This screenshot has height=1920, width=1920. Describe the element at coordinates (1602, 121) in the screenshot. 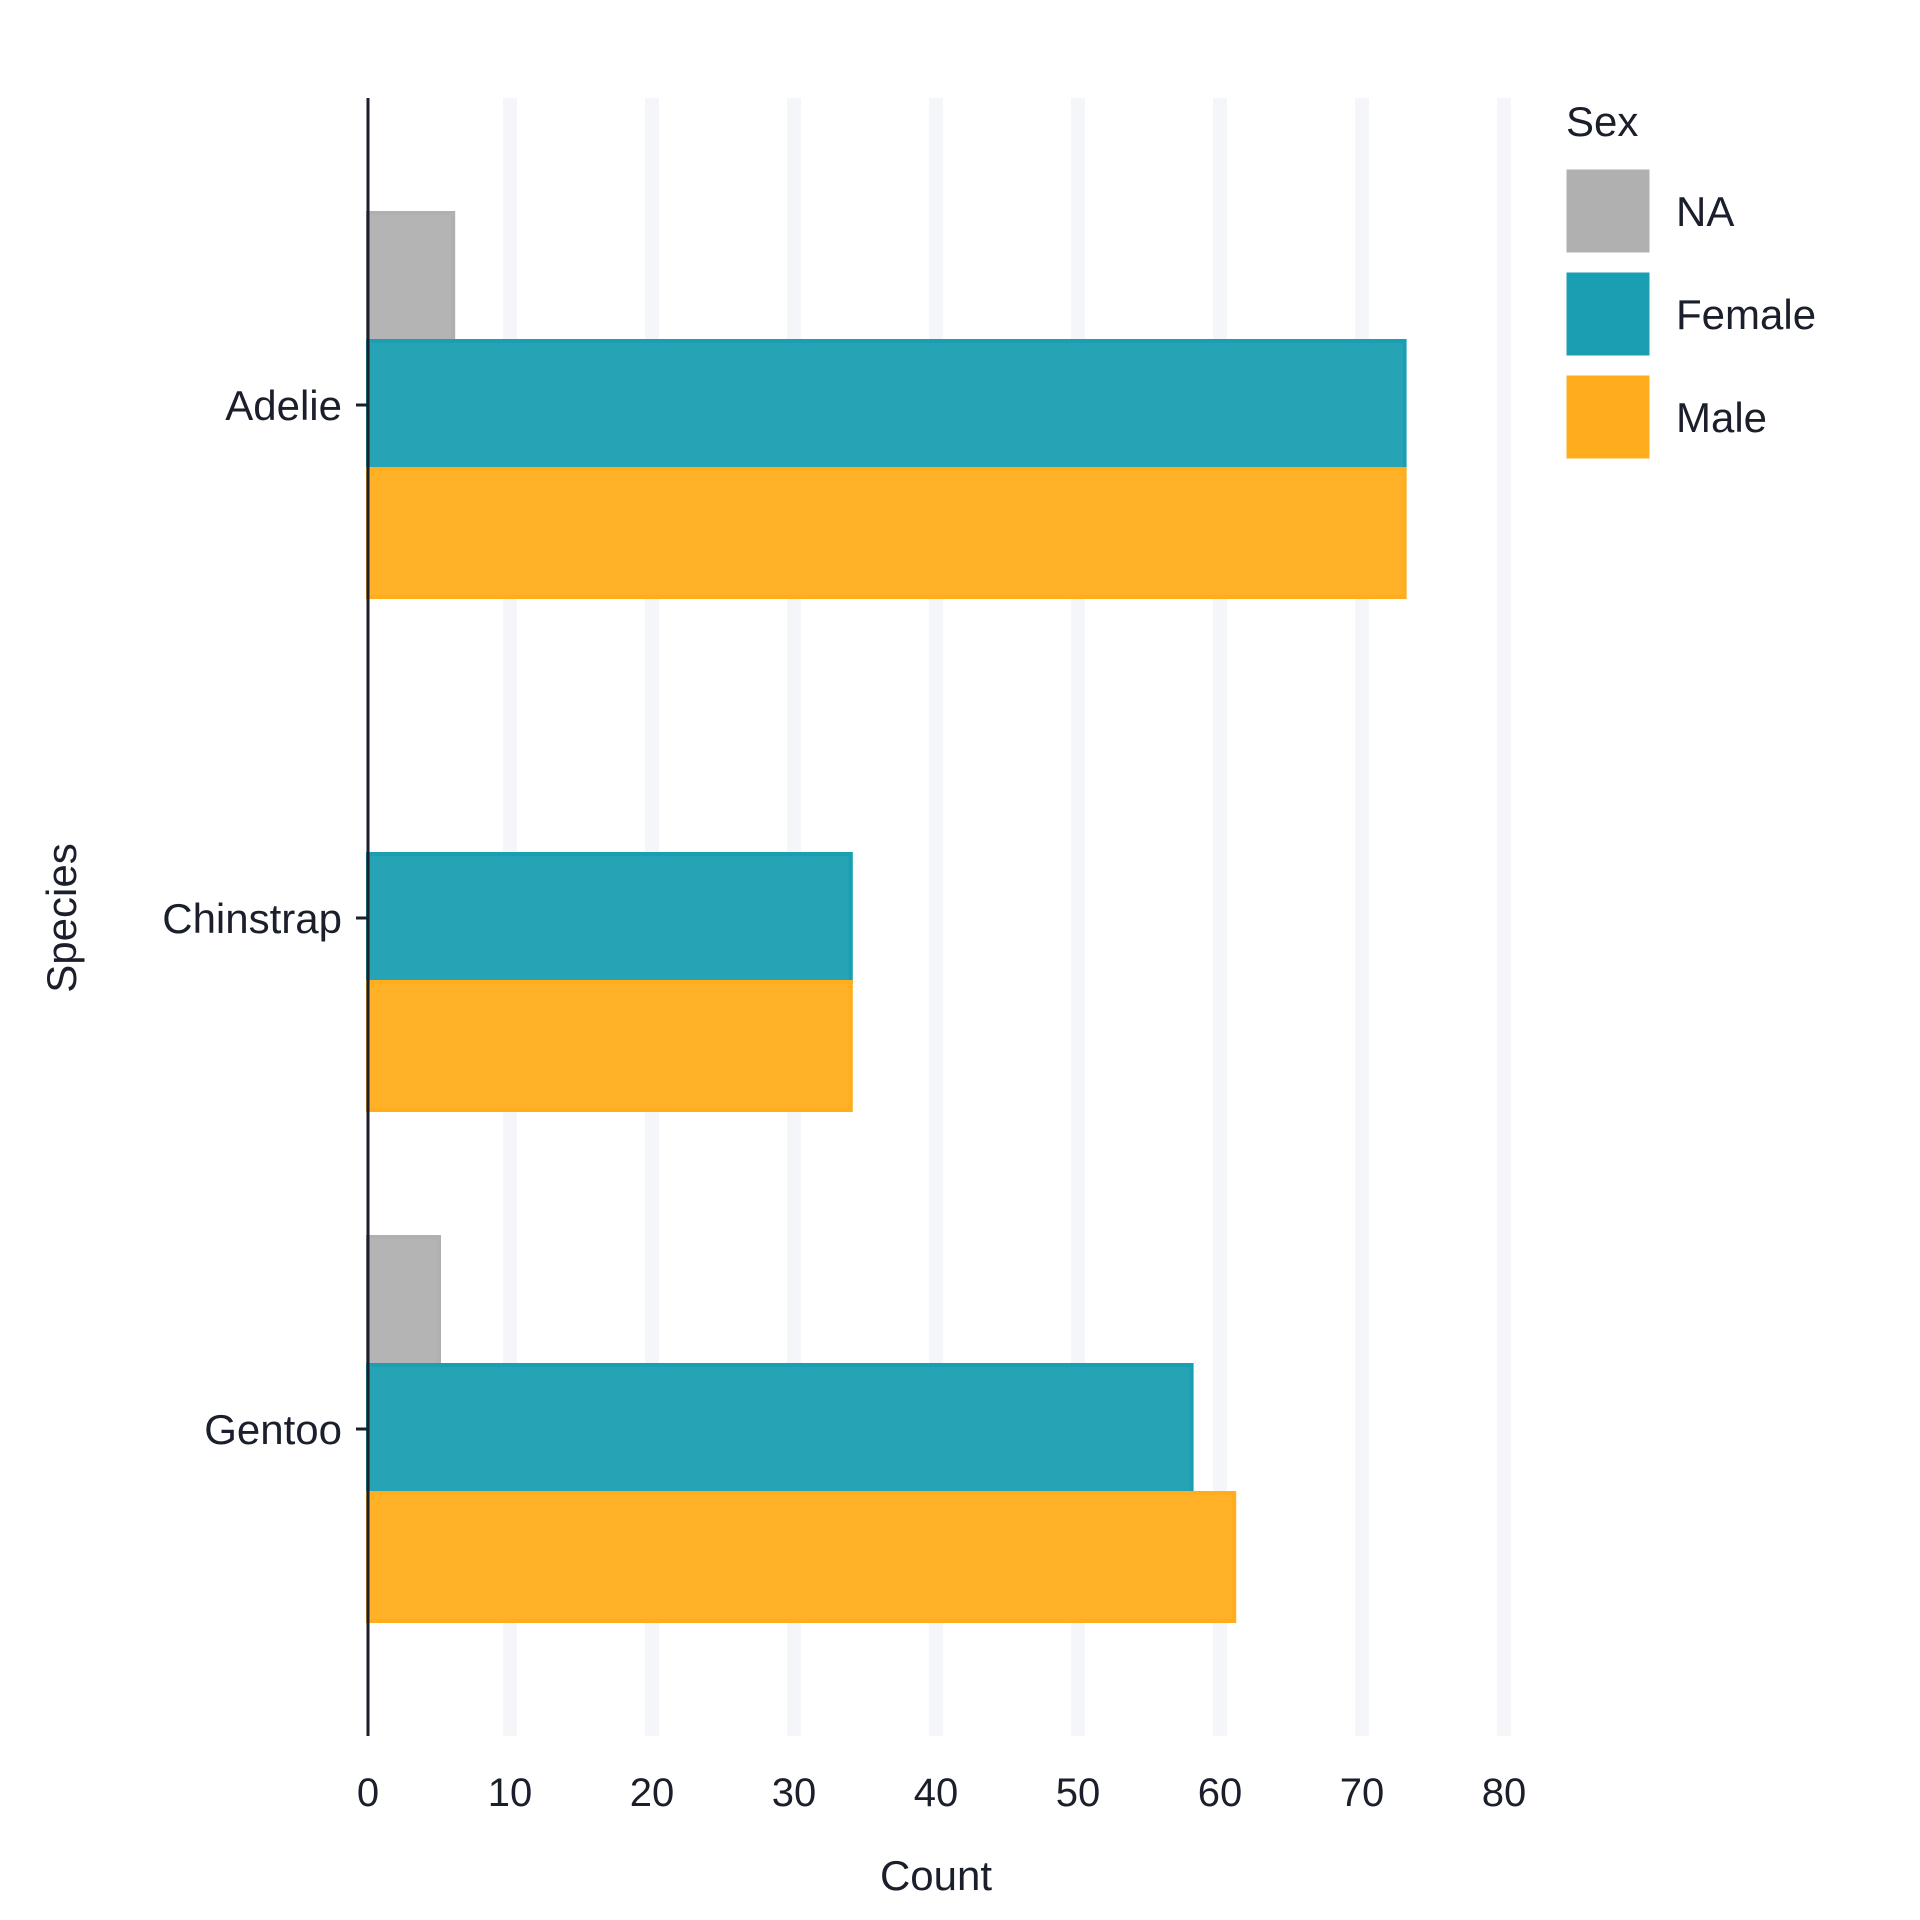

I see `legend-title: Sex` at that location.